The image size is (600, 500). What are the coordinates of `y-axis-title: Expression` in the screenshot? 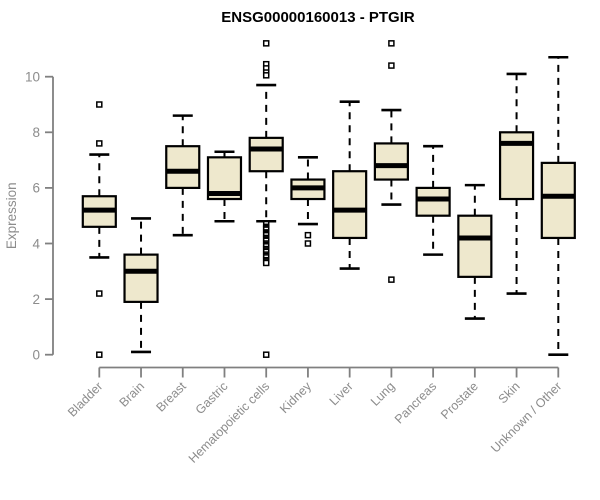 It's located at (11, 215).